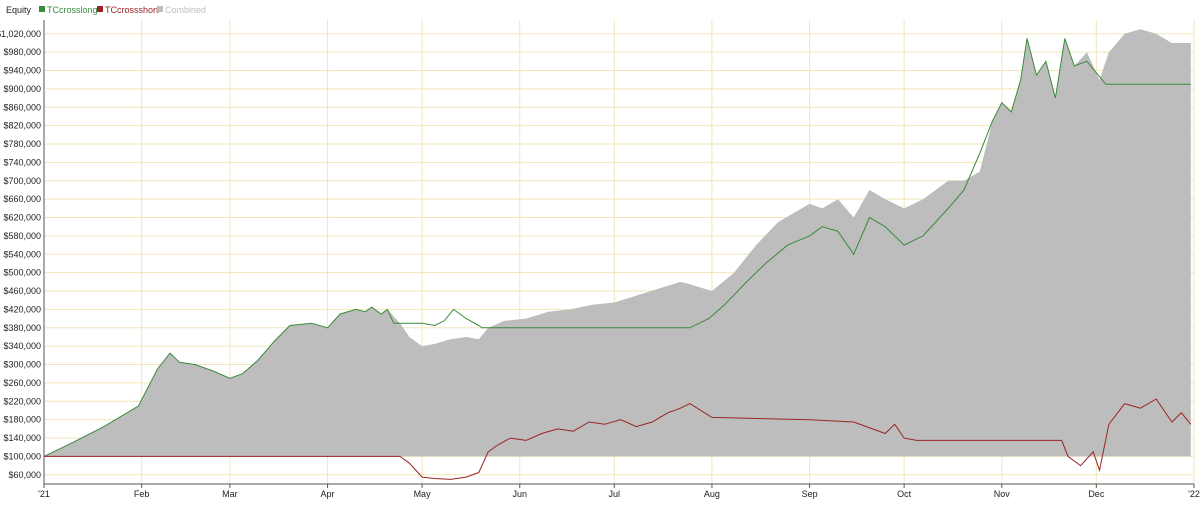  I want to click on y-tick-label: $940,000, so click(22, 71).